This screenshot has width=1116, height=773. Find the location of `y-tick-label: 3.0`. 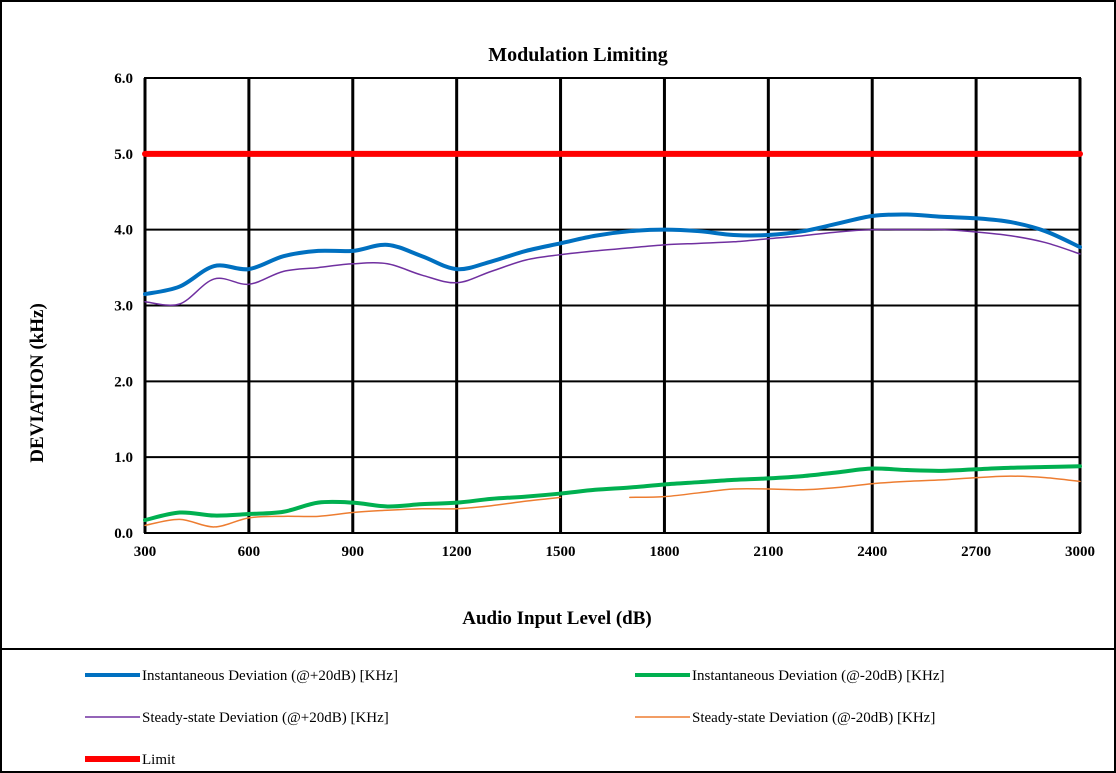

y-tick-label: 3.0 is located at coordinates (123, 307).